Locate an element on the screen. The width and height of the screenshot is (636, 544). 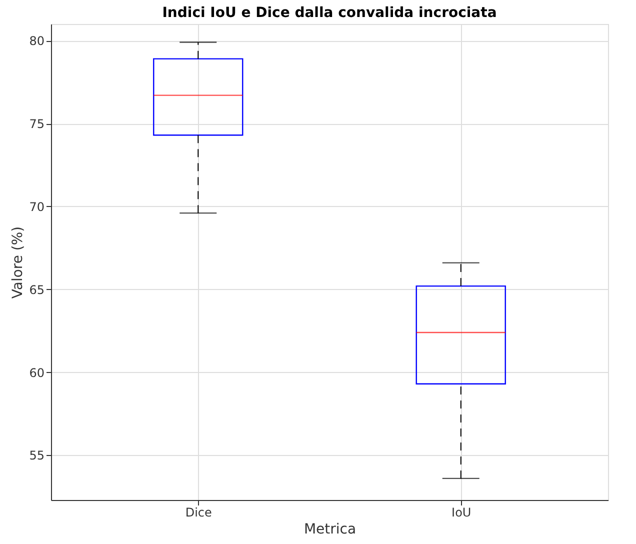
y-tick-label: 65 is located at coordinates (36, 289).